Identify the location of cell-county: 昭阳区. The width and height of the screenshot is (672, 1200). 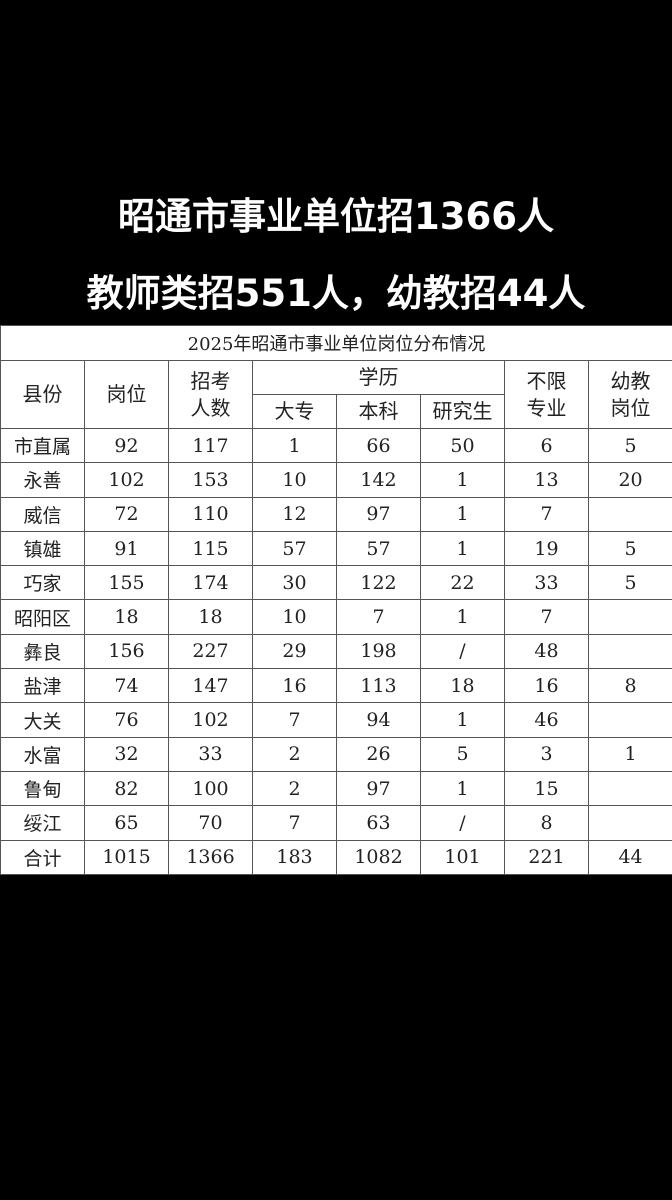
(42, 617).